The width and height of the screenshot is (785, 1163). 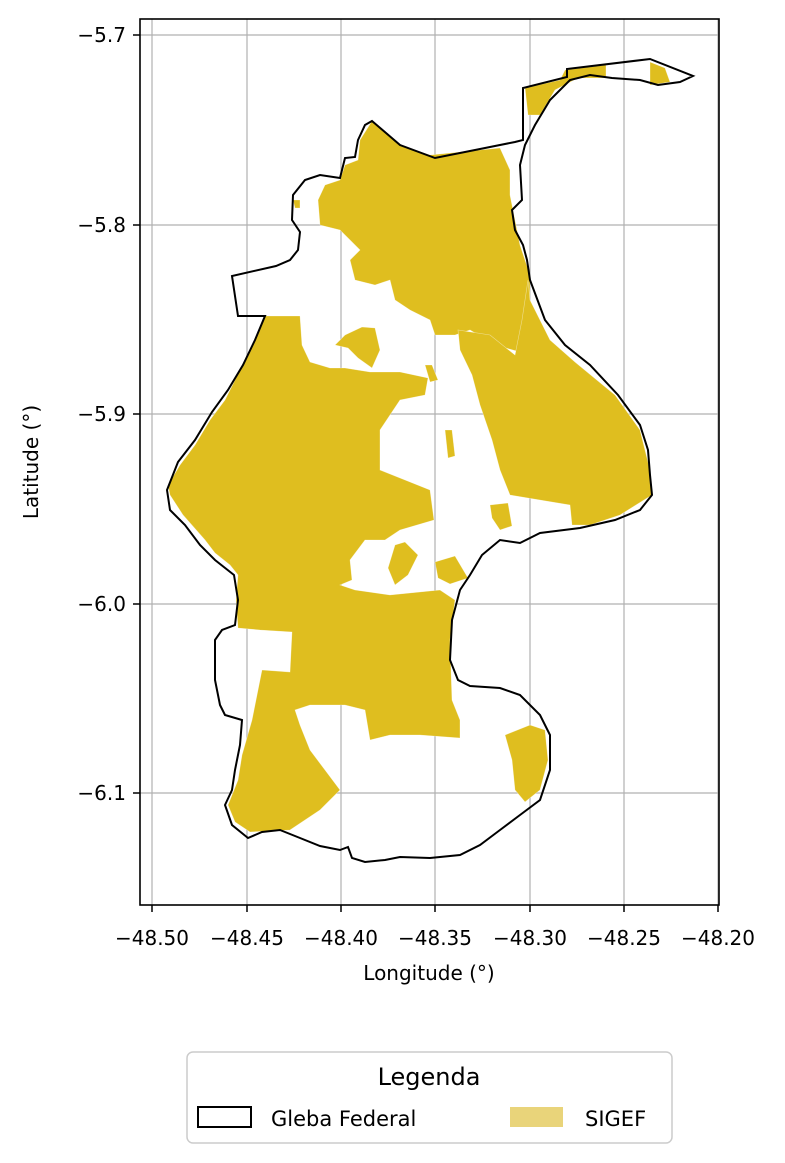 I want to click on legend-swatch-gleba-federal, so click(x=224, y=1117).